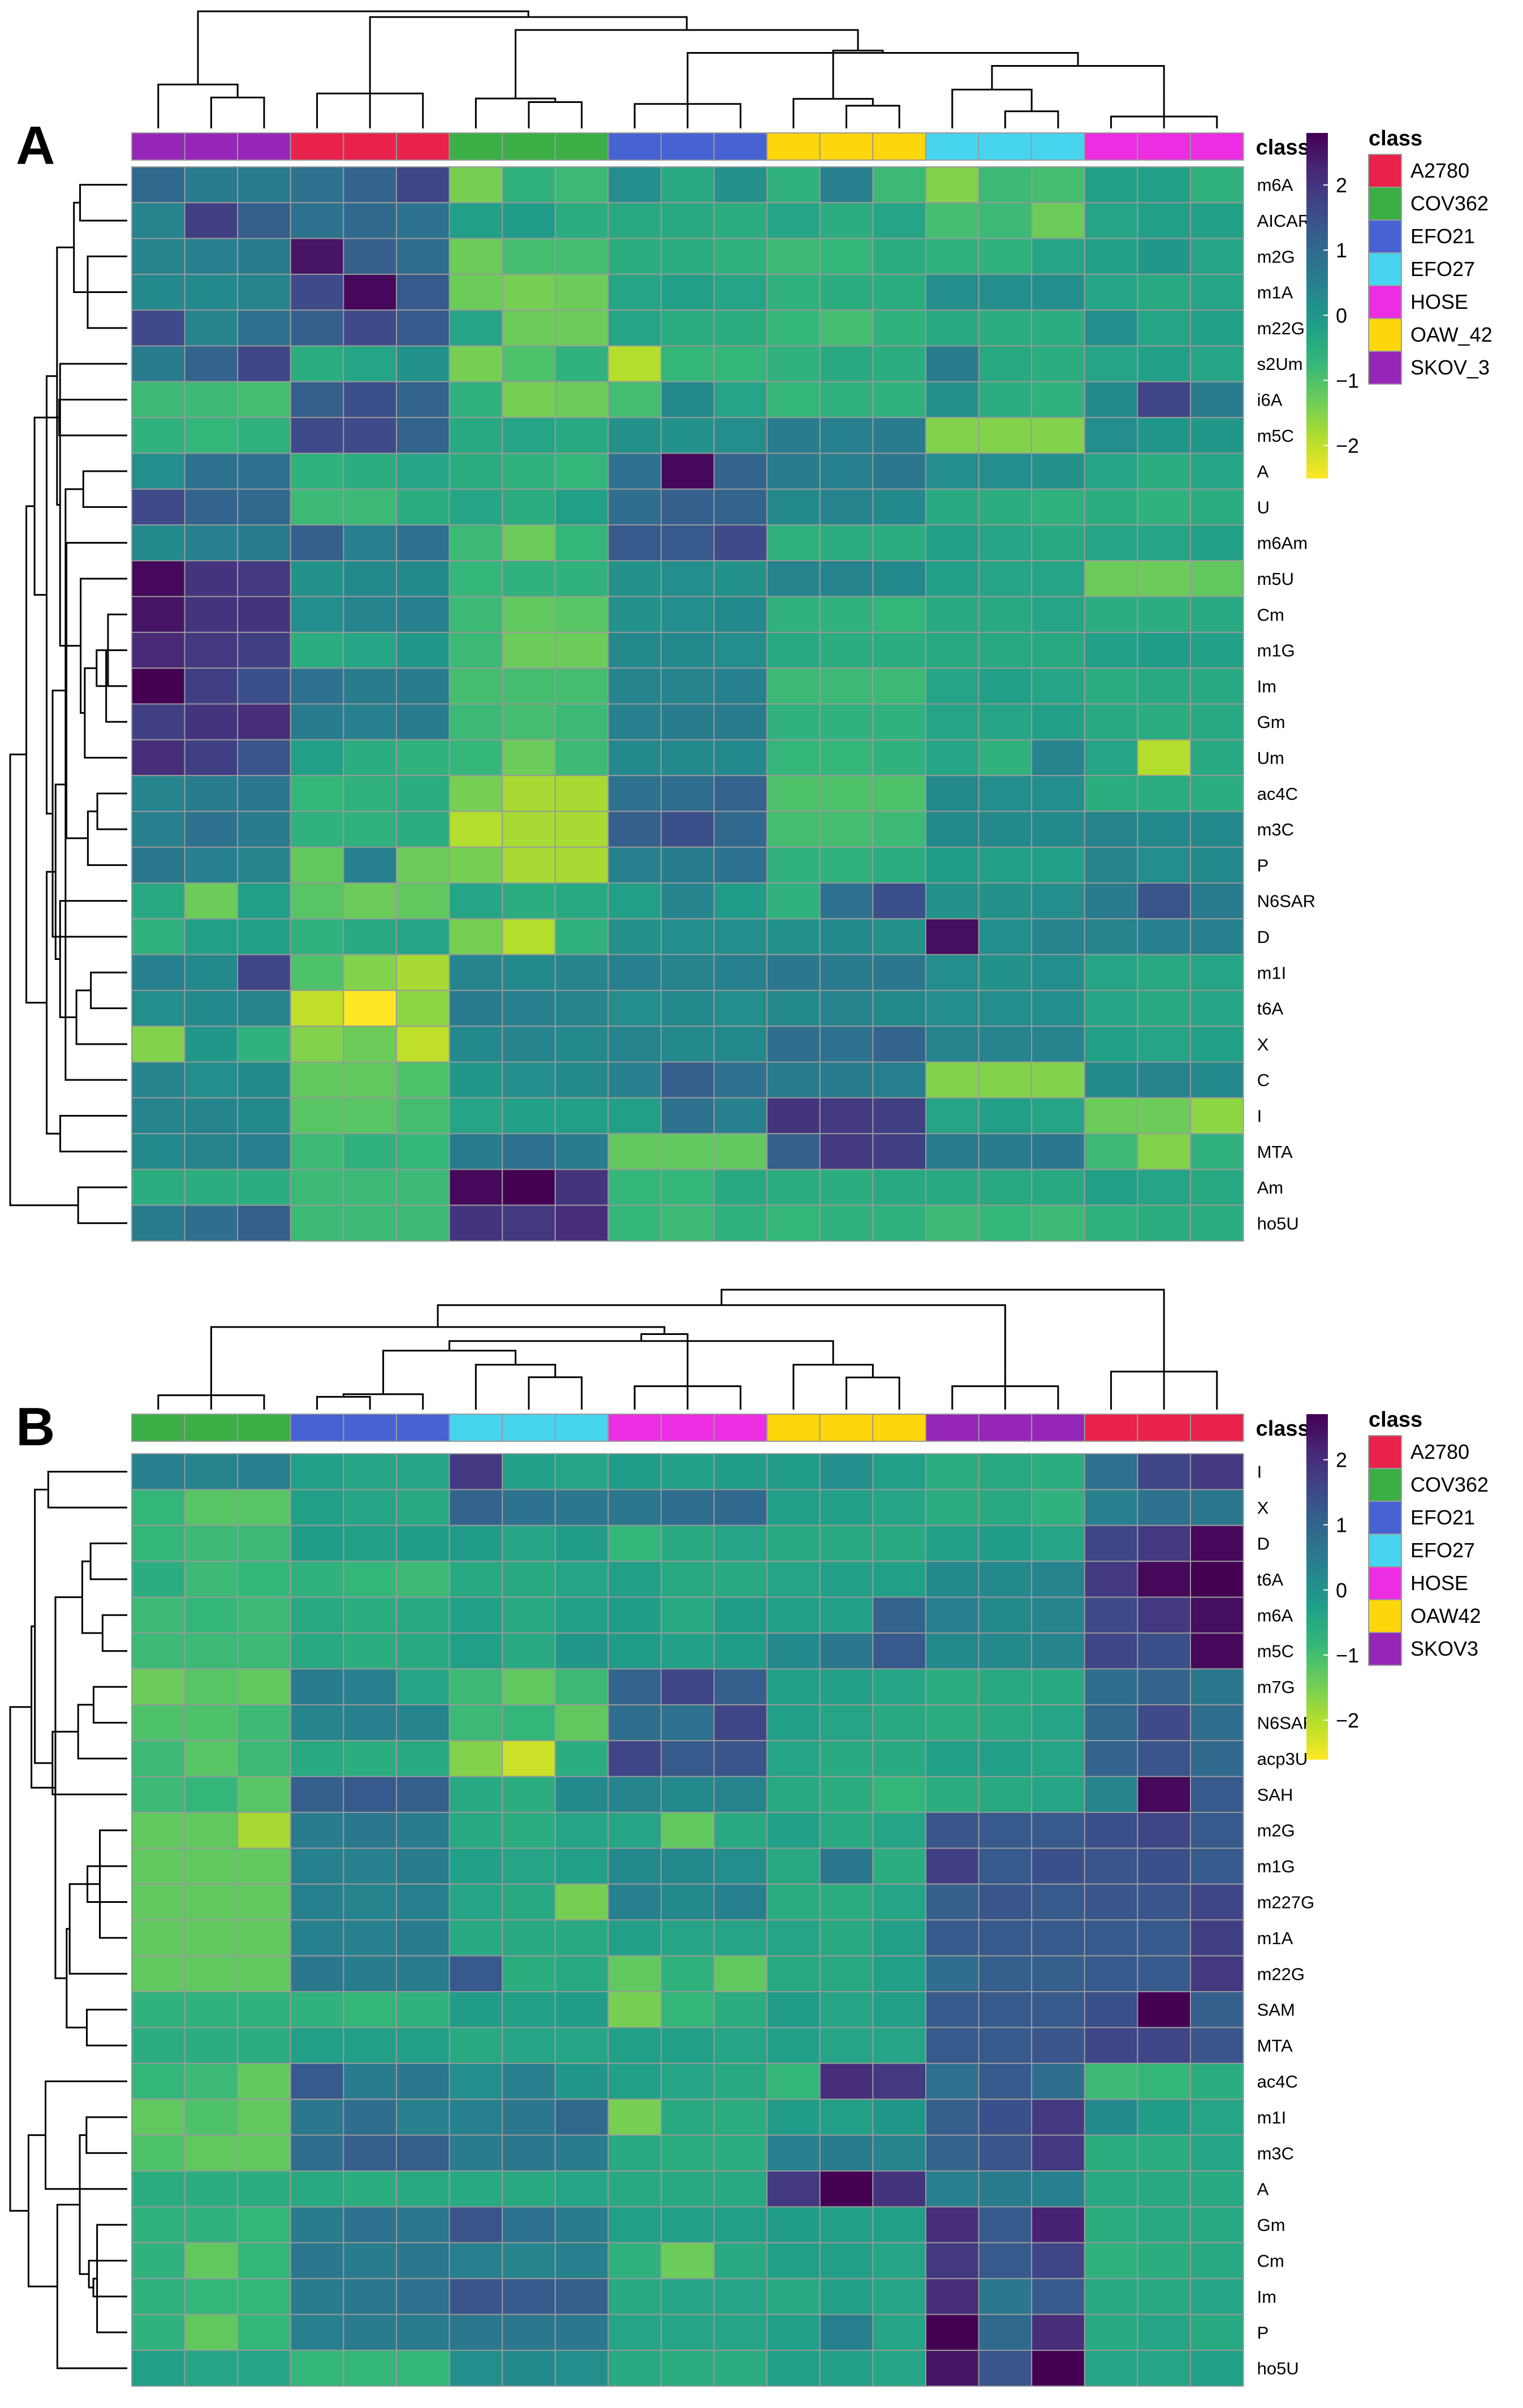 This screenshot has width=1523, height=2408. I want to click on row-label: m2G, so click(1276, 256).